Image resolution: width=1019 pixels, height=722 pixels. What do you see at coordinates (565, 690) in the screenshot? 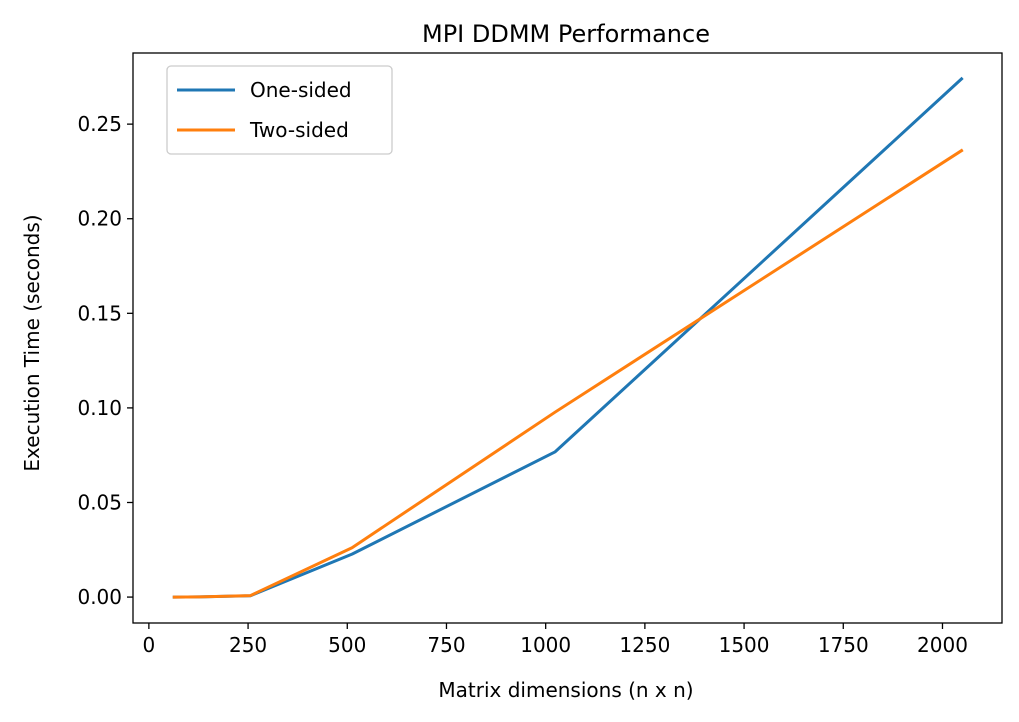
I see `x-axis-title: Matrix dimensions (n x n)` at bounding box center [565, 690].